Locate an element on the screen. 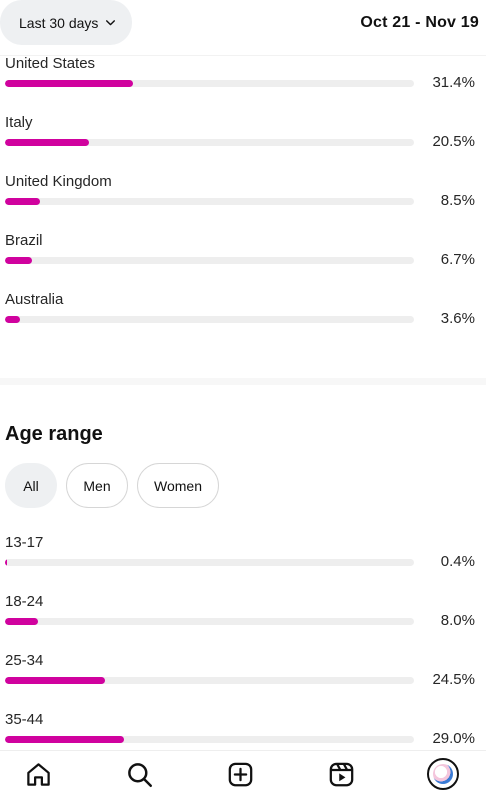 The image size is (486, 791). country-label: Brazil is located at coordinates (24, 240).